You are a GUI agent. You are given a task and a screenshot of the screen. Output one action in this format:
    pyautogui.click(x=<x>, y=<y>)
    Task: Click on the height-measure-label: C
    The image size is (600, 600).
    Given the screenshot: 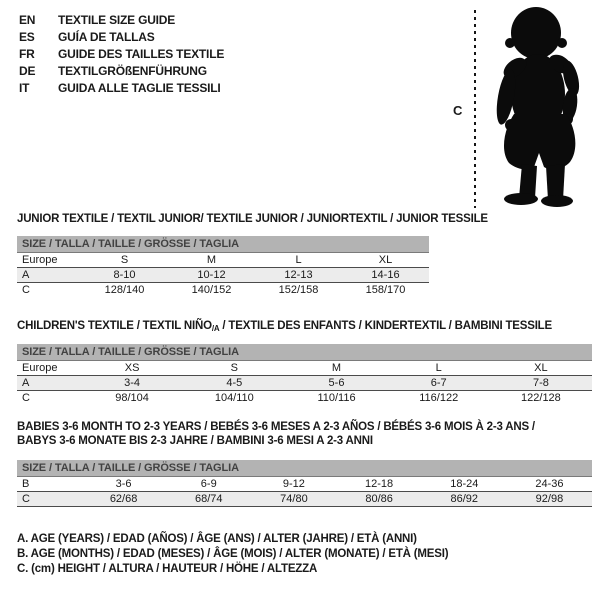 What is the action you would take?
    pyautogui.click(x=458, y=110)
    